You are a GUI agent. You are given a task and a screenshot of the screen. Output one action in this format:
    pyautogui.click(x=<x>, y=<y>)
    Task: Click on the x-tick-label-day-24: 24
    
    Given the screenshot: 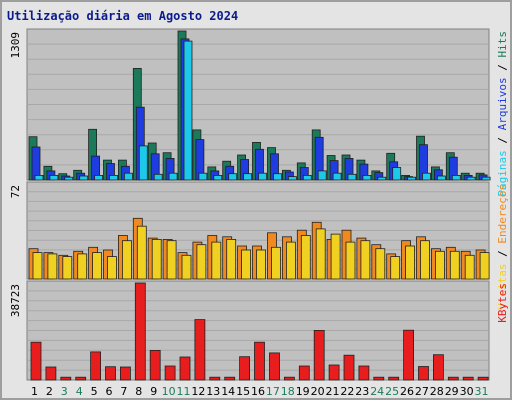 What is the action you would take?
    pyautogui.click(x=377, y=391)
    